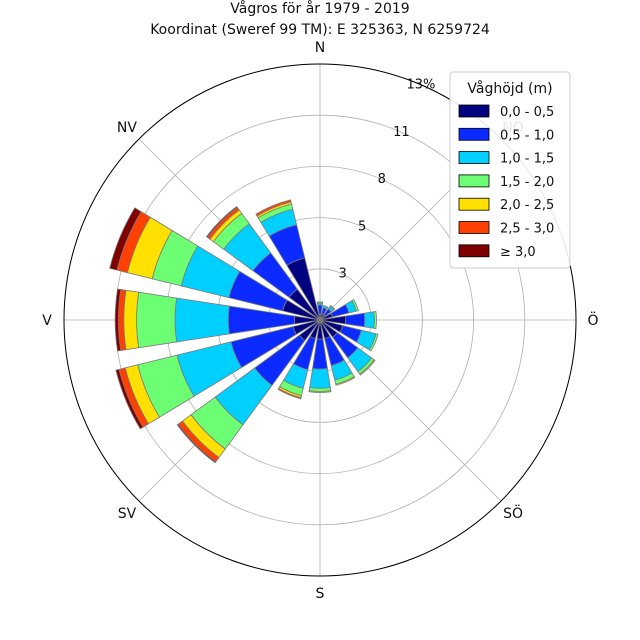 The width and height of the screenshot is (640, 640). Describe the element at coordinates (527, 159) in the screenshot. I see `legend-label: 1,0 - 1,5` at that location.